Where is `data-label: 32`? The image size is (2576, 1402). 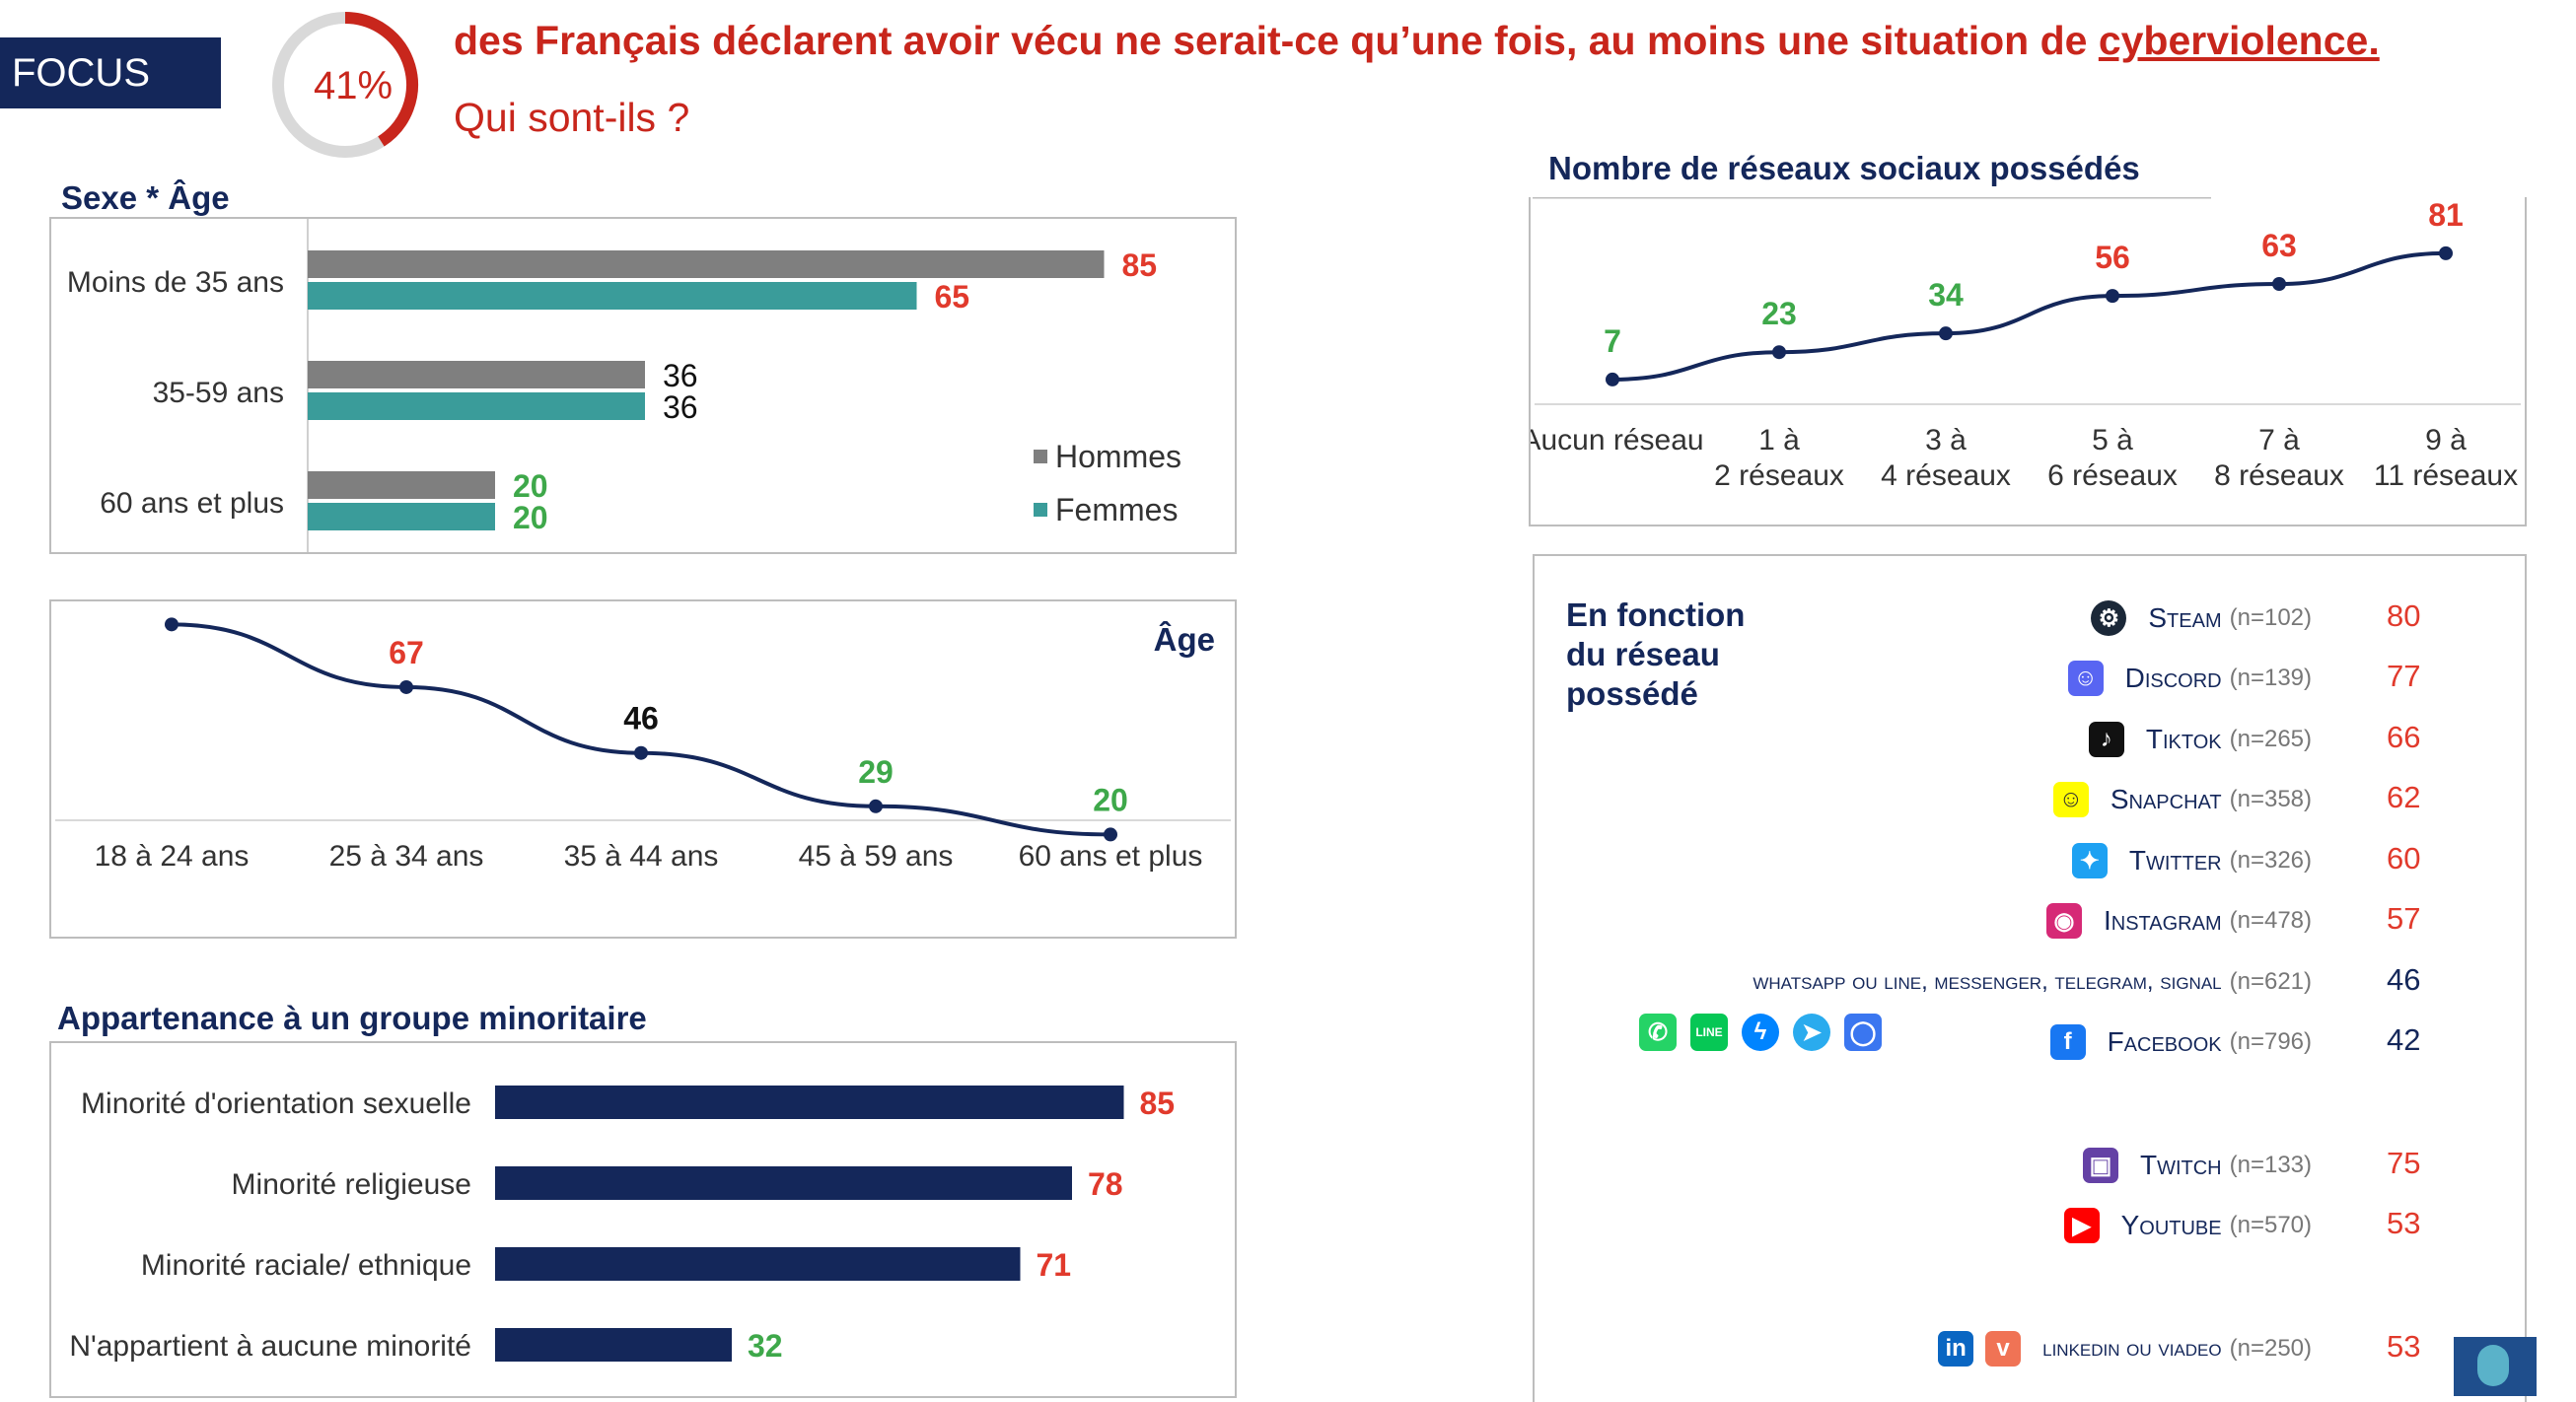
data-label: 32 is located at coordinates (766, 1346).